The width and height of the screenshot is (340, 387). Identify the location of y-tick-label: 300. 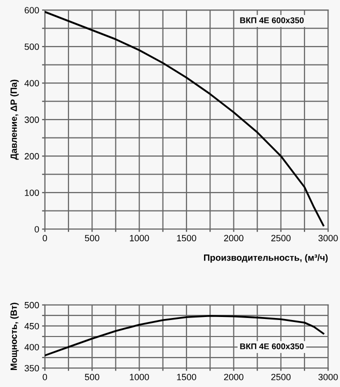
(31, 119).